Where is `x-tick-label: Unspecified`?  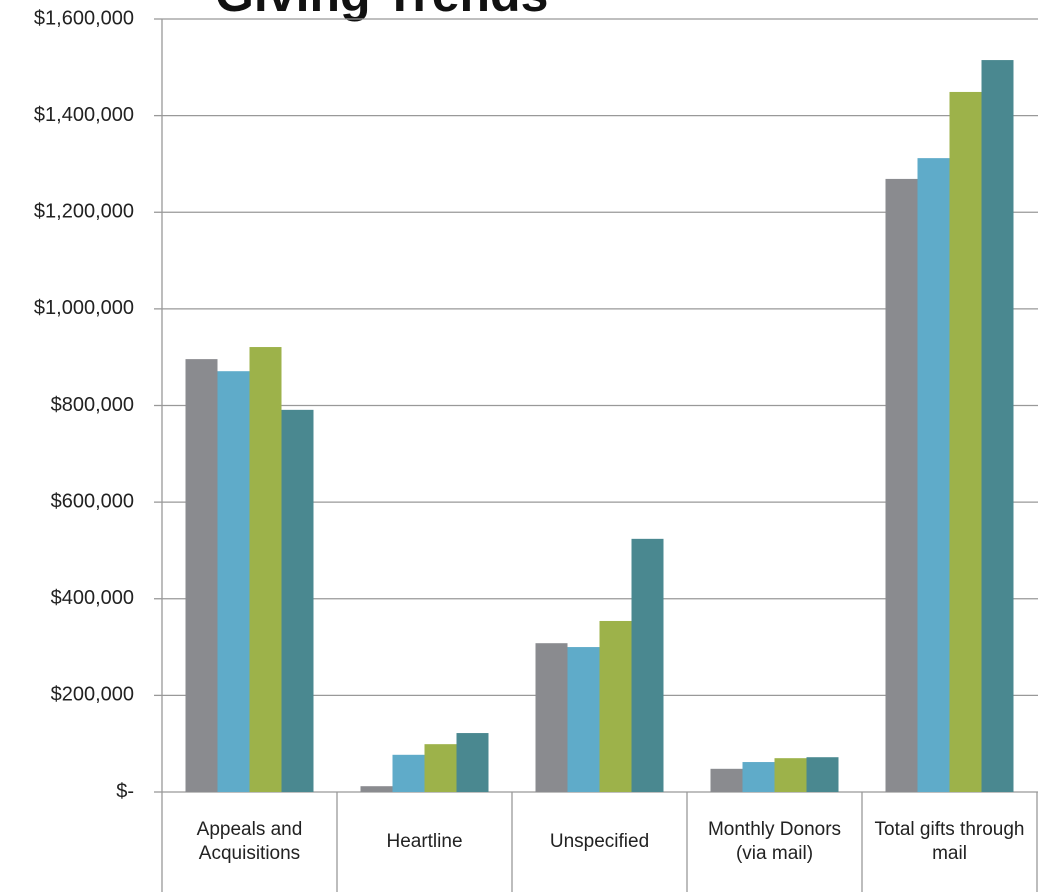
x-tick-label: Unspecified is located at coordinates (599, 841).